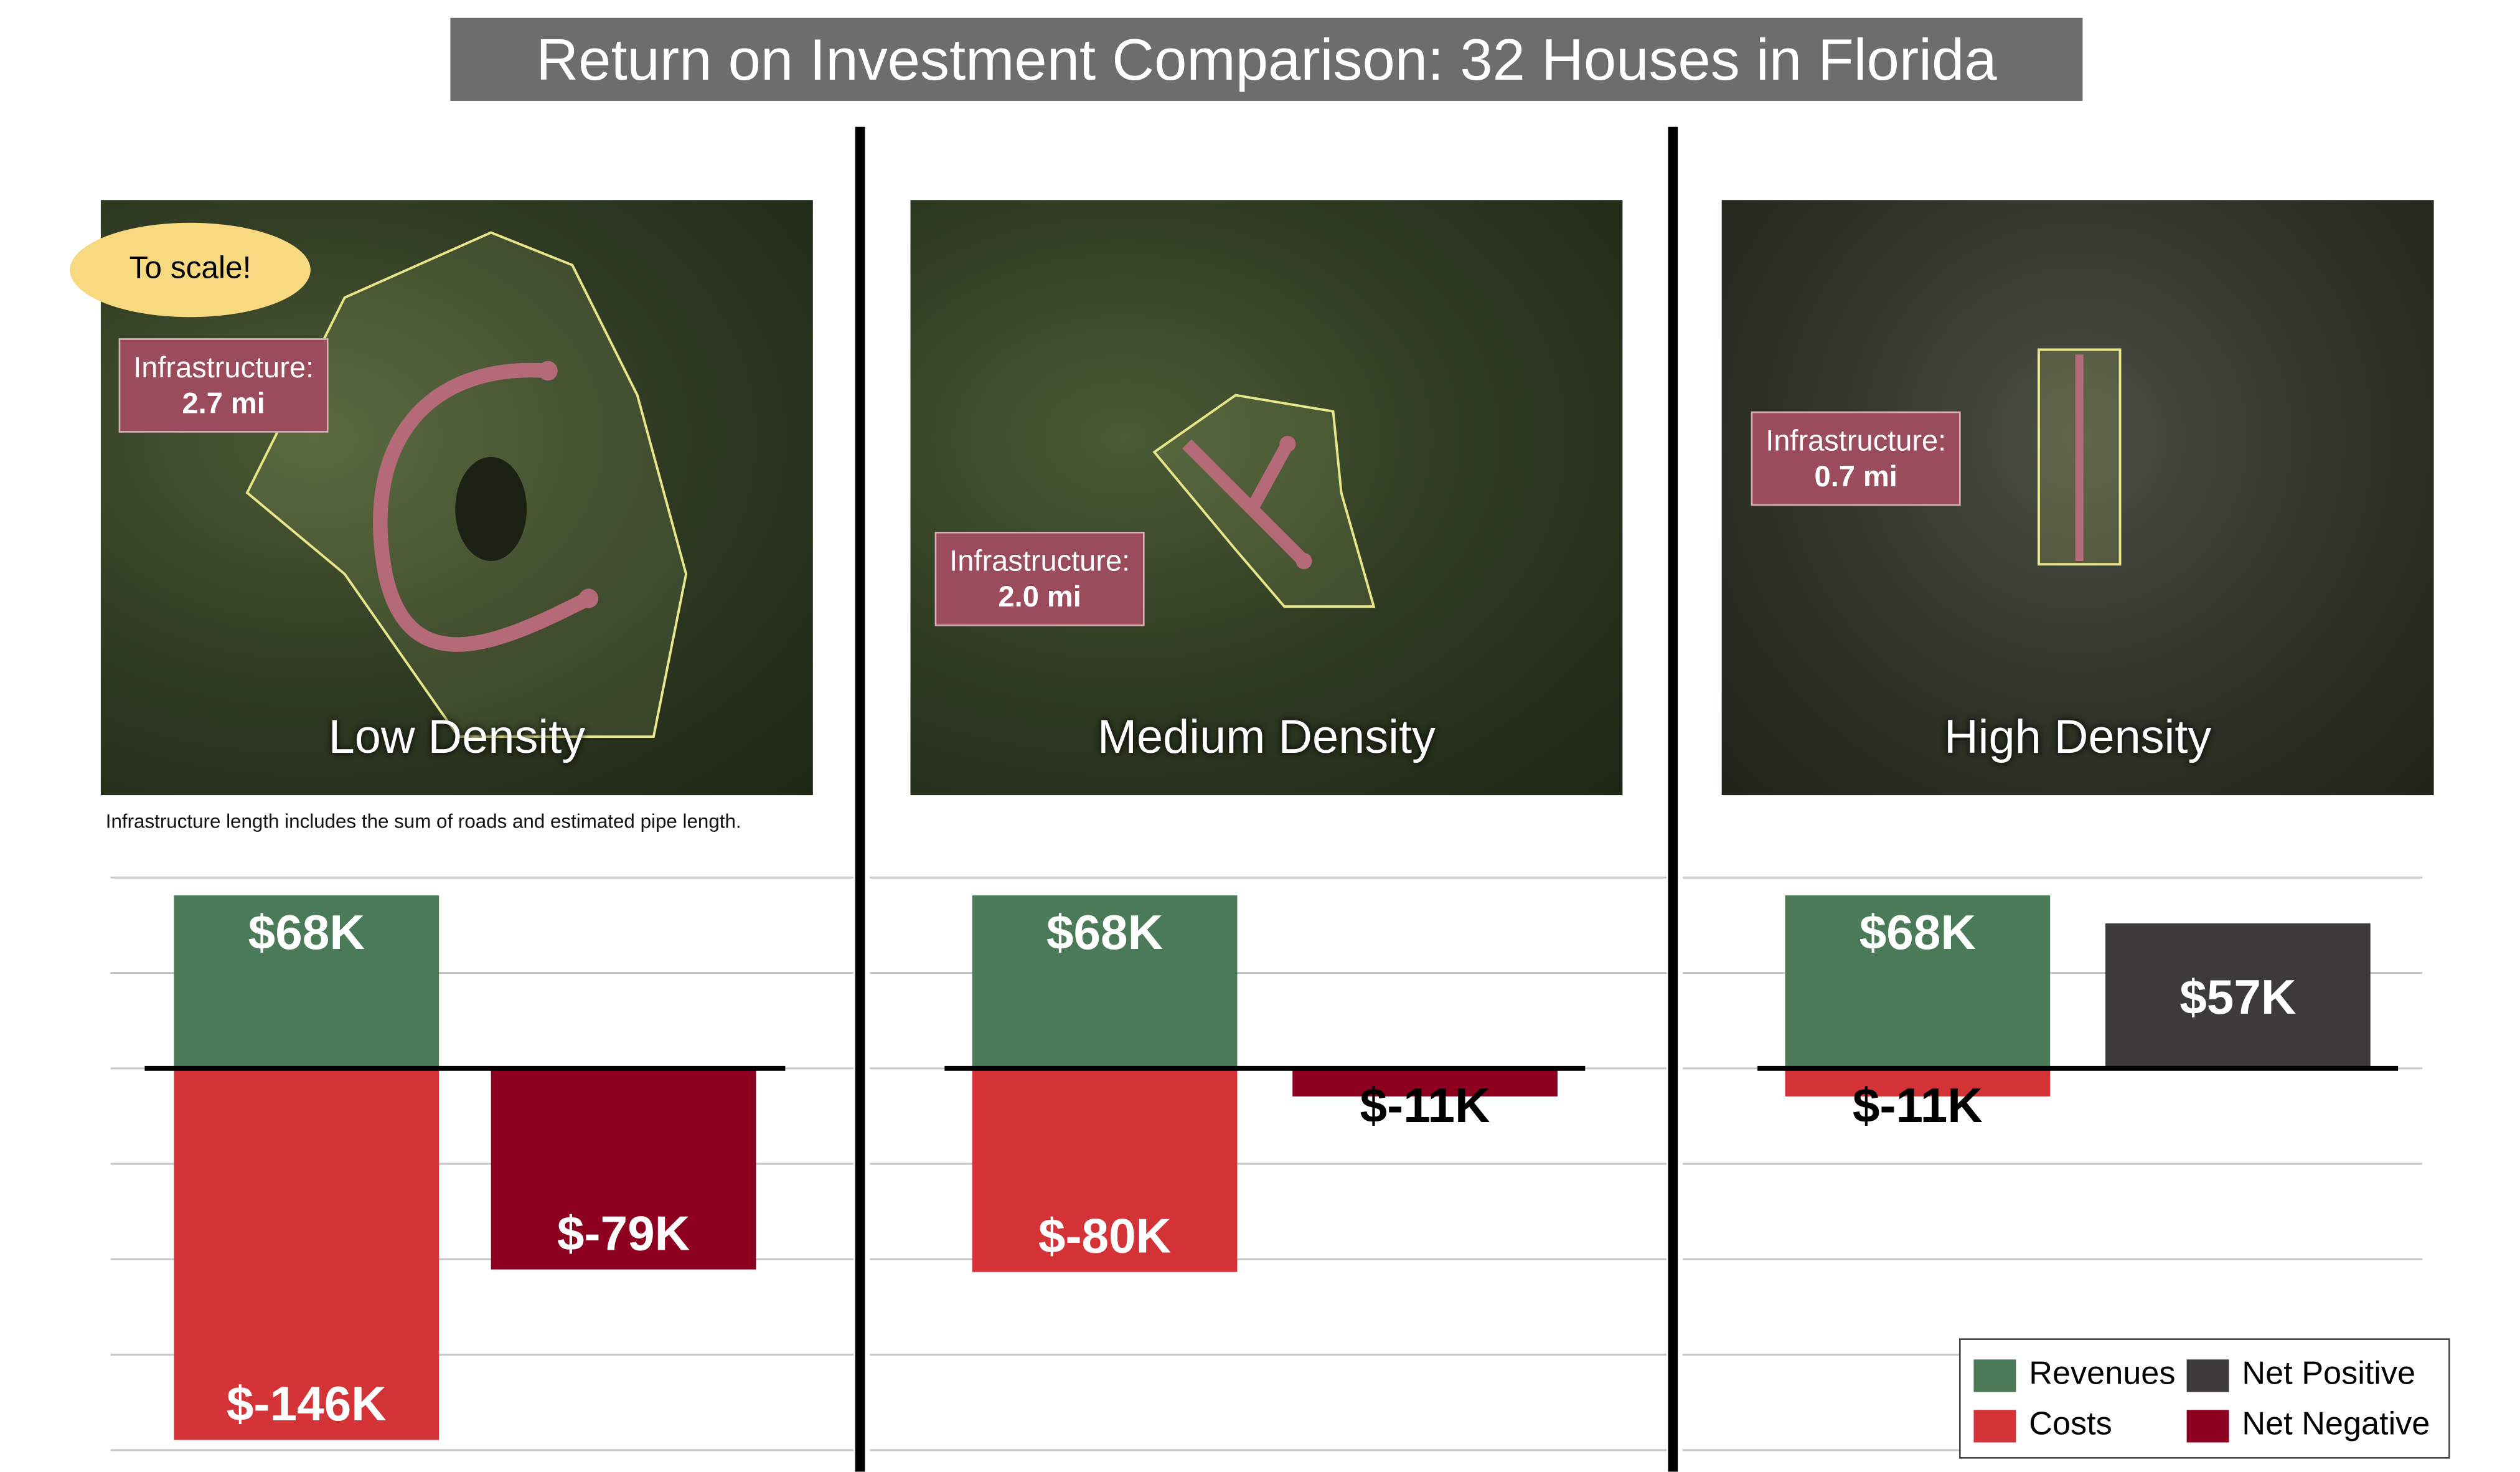  Describe the element at coordinates (623, 1232) in the screenshot. I see `net-negative-label: $-79K` at that location.